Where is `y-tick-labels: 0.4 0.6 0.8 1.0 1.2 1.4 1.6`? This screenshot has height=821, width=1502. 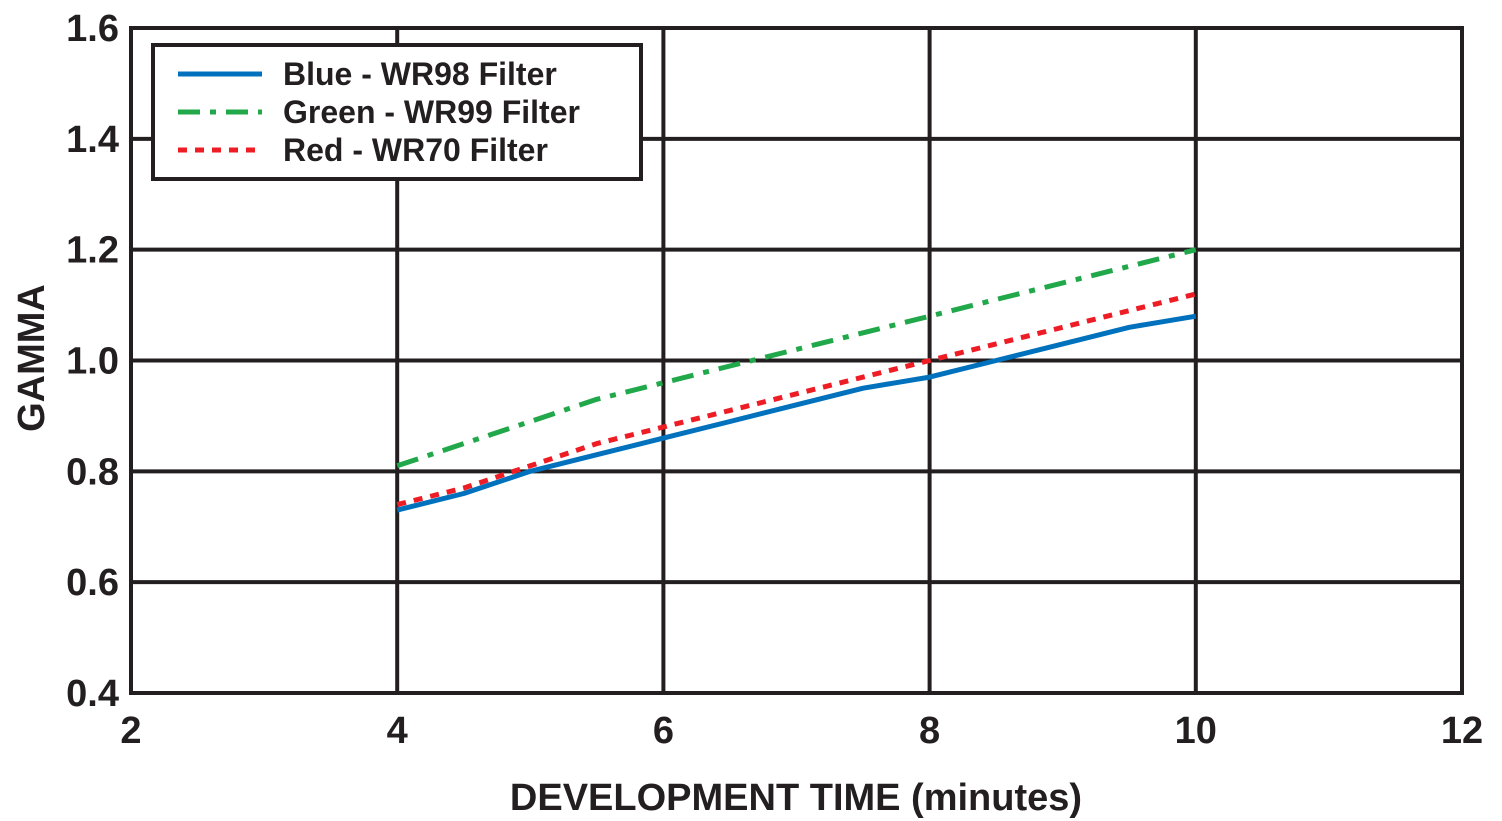 y-tick-labels: 0.4 0.6 0.8 1.0 1.2 1.4 1.6 is located at coordinates (92, 361).